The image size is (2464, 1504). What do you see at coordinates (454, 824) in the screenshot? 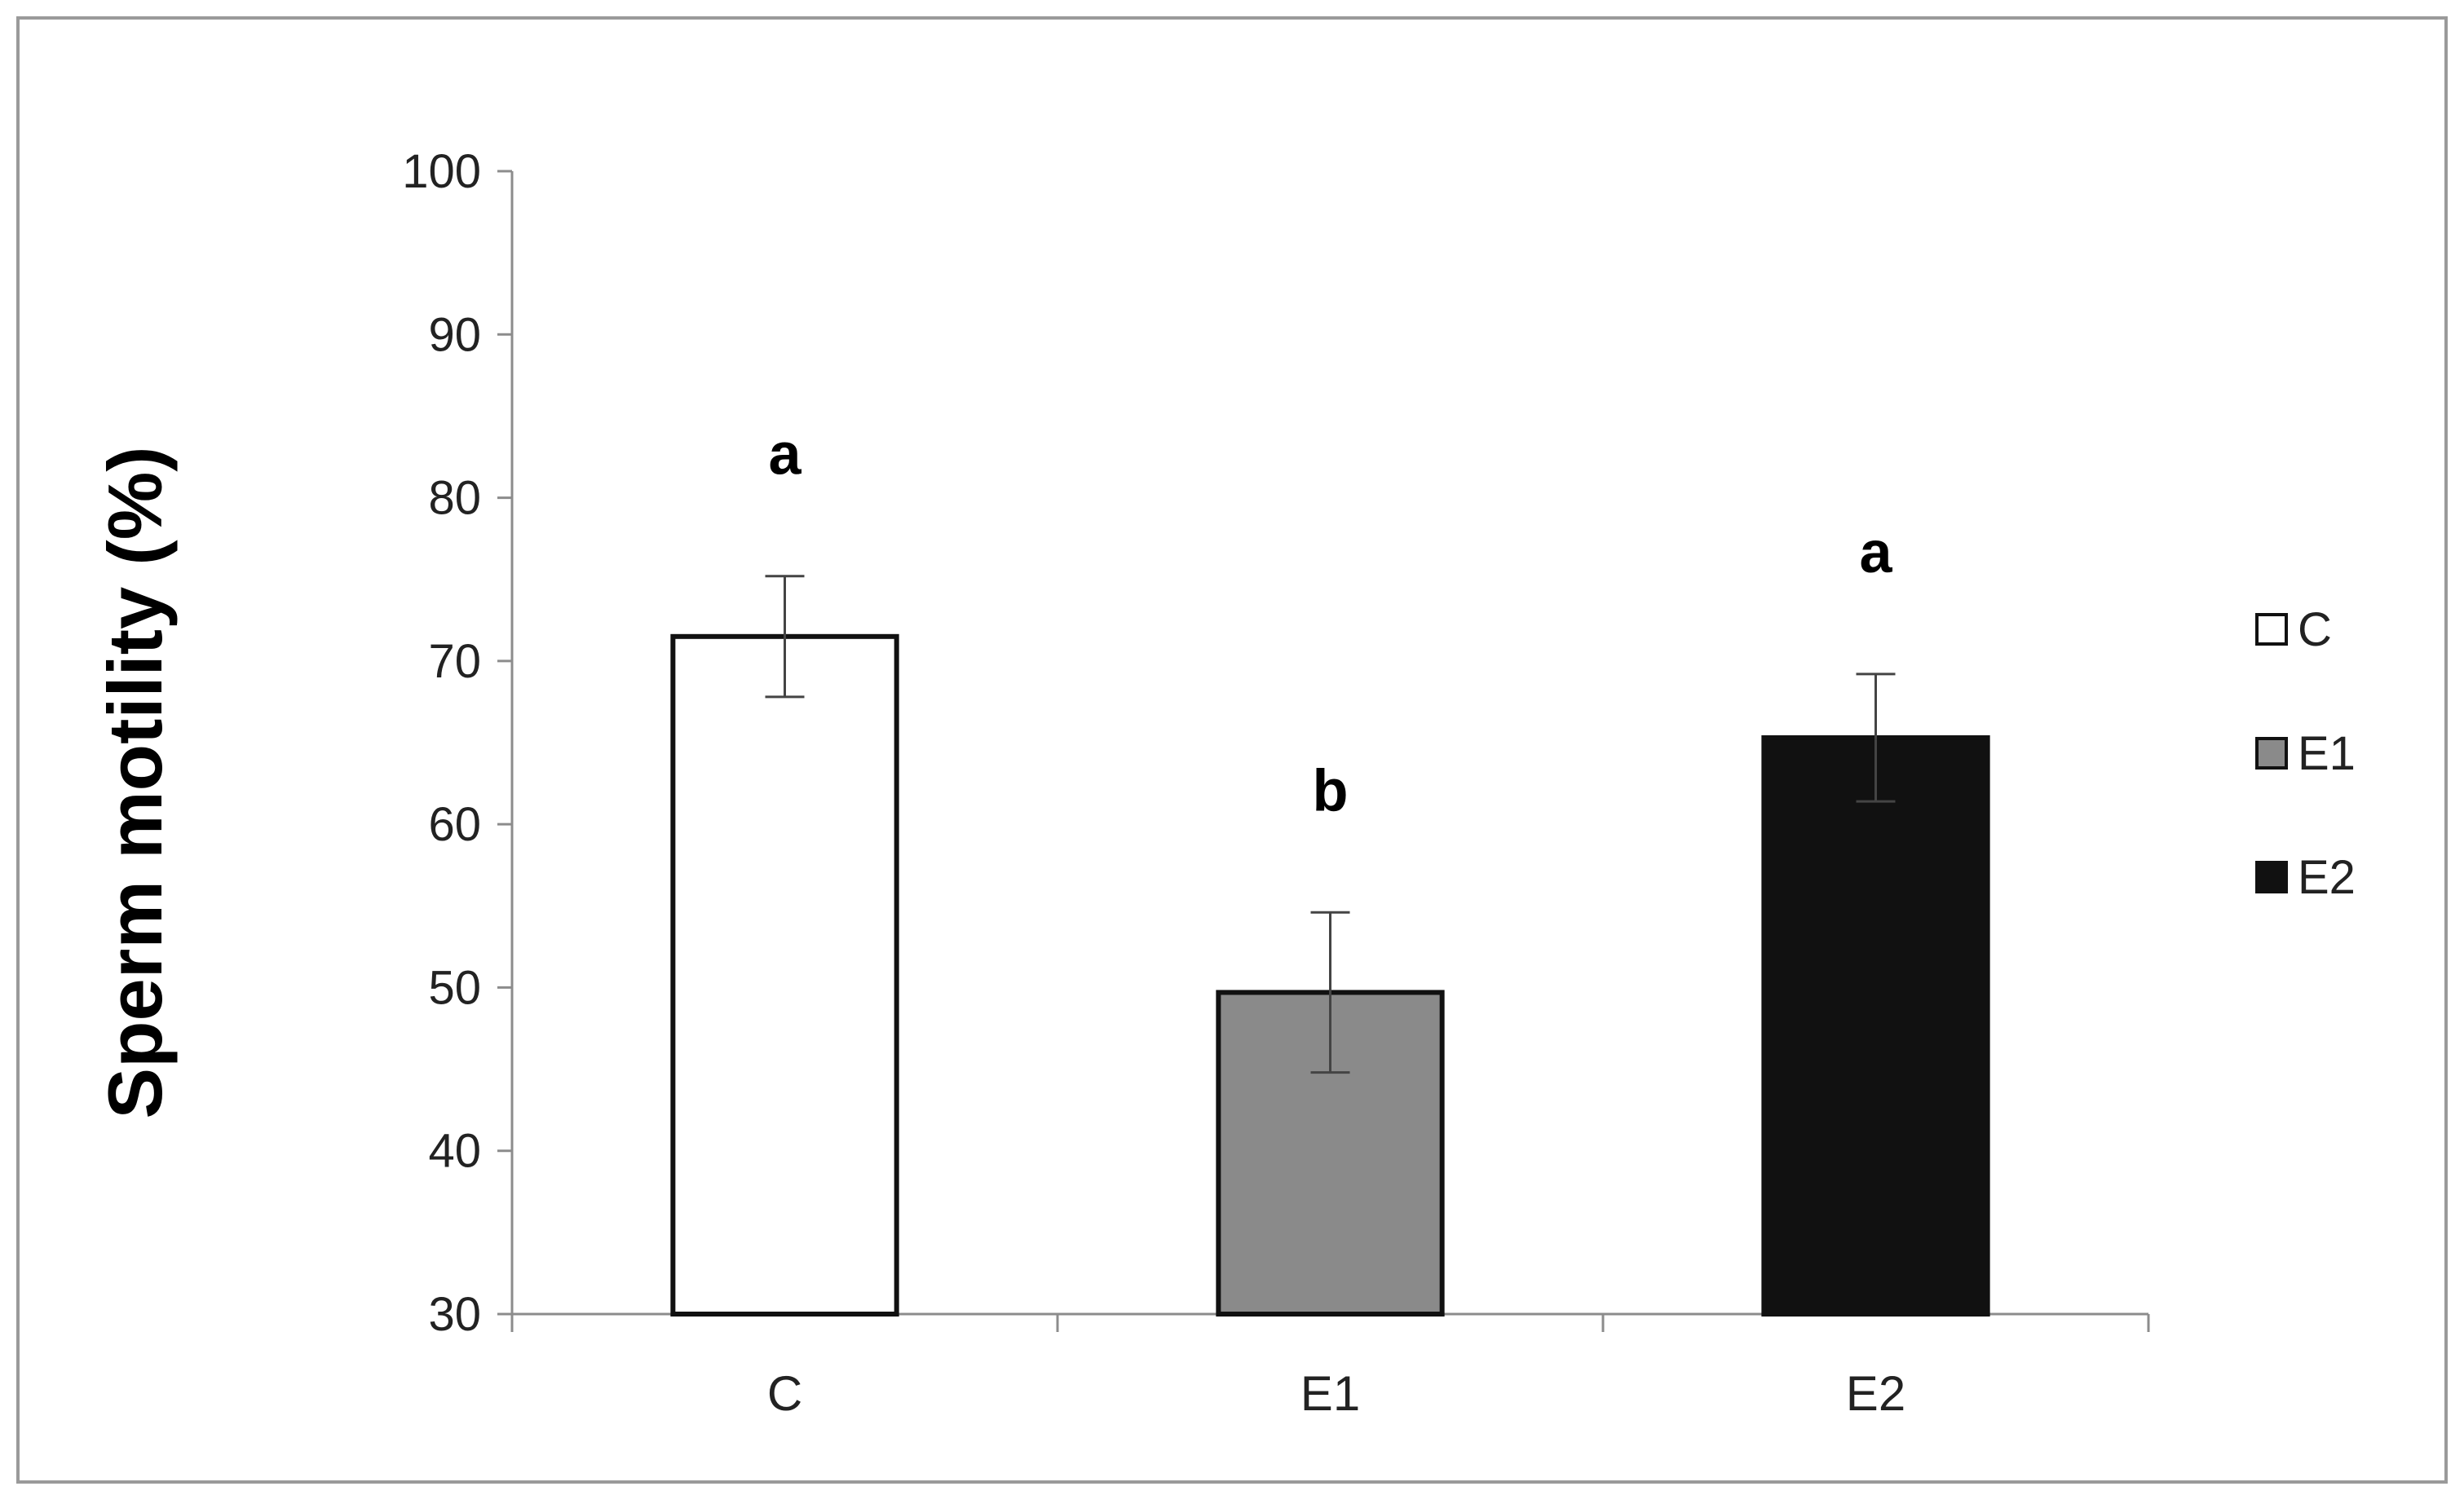
I see `y-tick-label: 60` at bounding box center [454, 824].